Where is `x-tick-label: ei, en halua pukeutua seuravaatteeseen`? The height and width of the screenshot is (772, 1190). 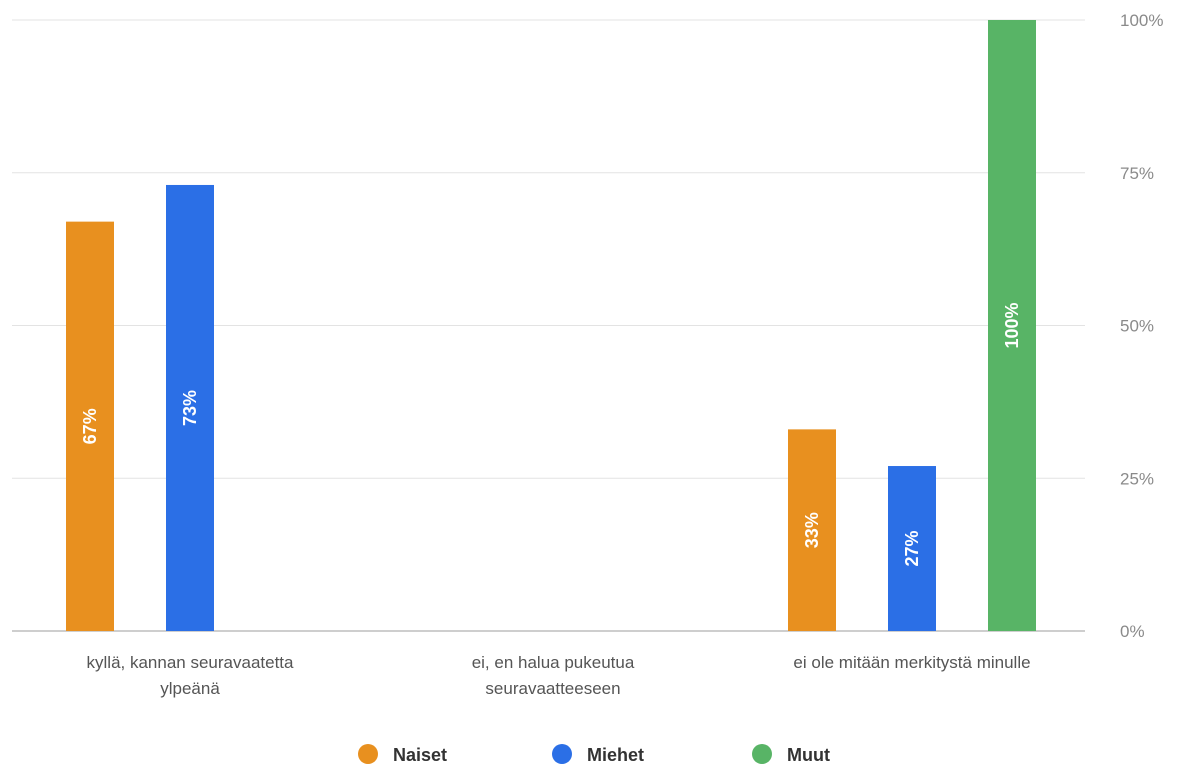 x-tick-label: ei, en halua pukeutua seuravaatteeseen is located at coordinates (553, 675).